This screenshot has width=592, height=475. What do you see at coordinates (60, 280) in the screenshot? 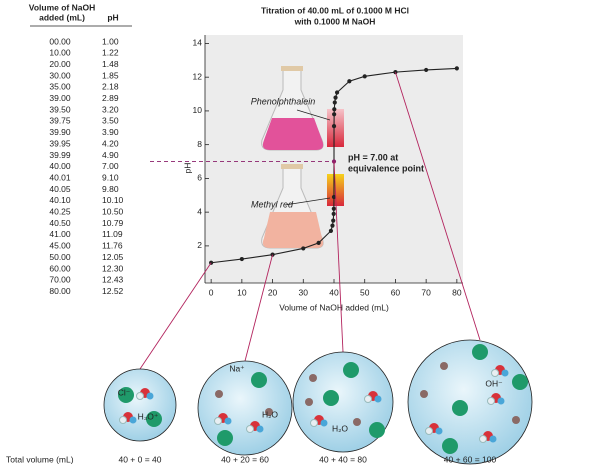
I see `table-cell: 70.00` at bounding box center [60, 280].